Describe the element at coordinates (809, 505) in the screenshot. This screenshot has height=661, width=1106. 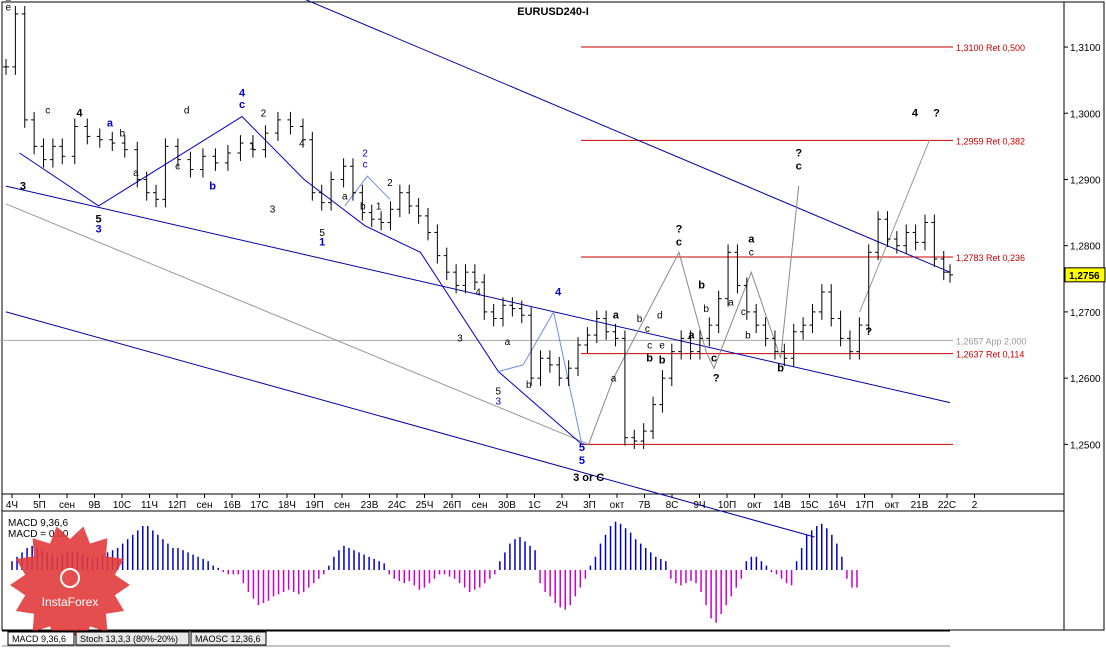
I see `x-tick-label: 15С` at that location.